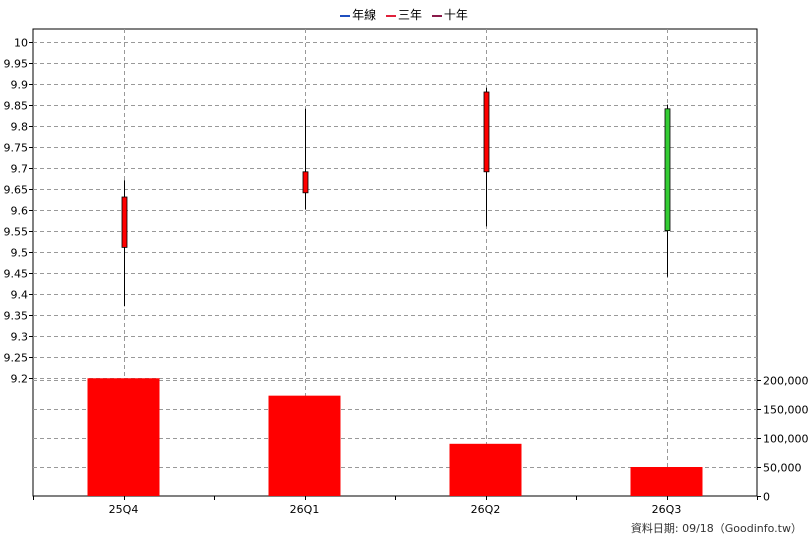  What do you see at coordinates (667, 509) in the screenshot?
I see `category-label: 26Q3` at bounding box center [667, 509].